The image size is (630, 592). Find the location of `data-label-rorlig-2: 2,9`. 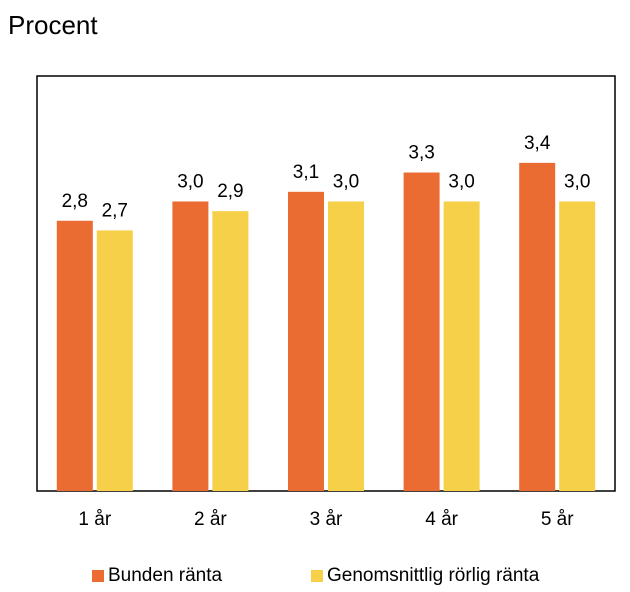

data-label-rorlig-2: 2,9 is located at coordinates (230, 191).